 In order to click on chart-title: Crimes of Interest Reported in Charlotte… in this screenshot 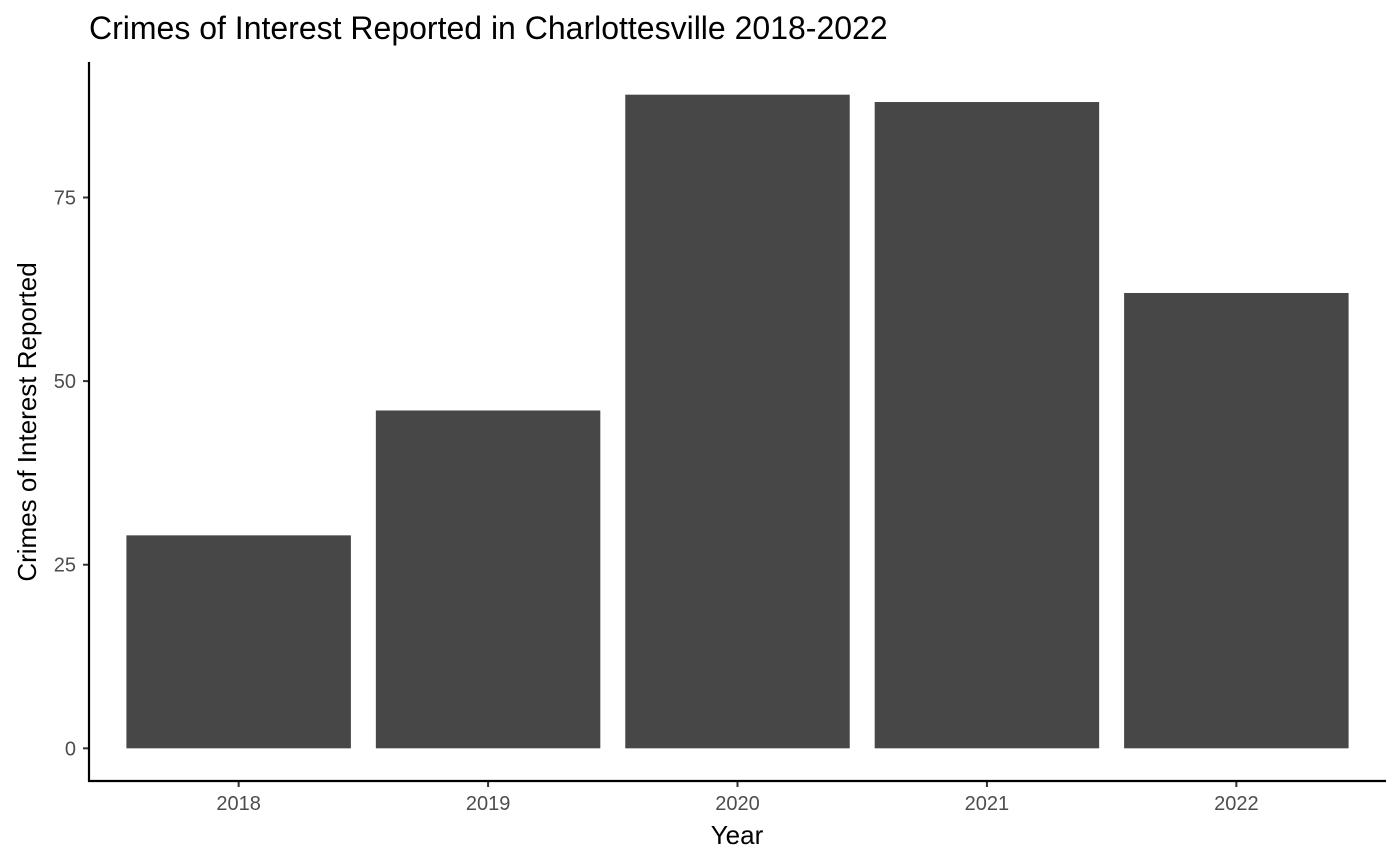, I will do `click(488, 28)`.